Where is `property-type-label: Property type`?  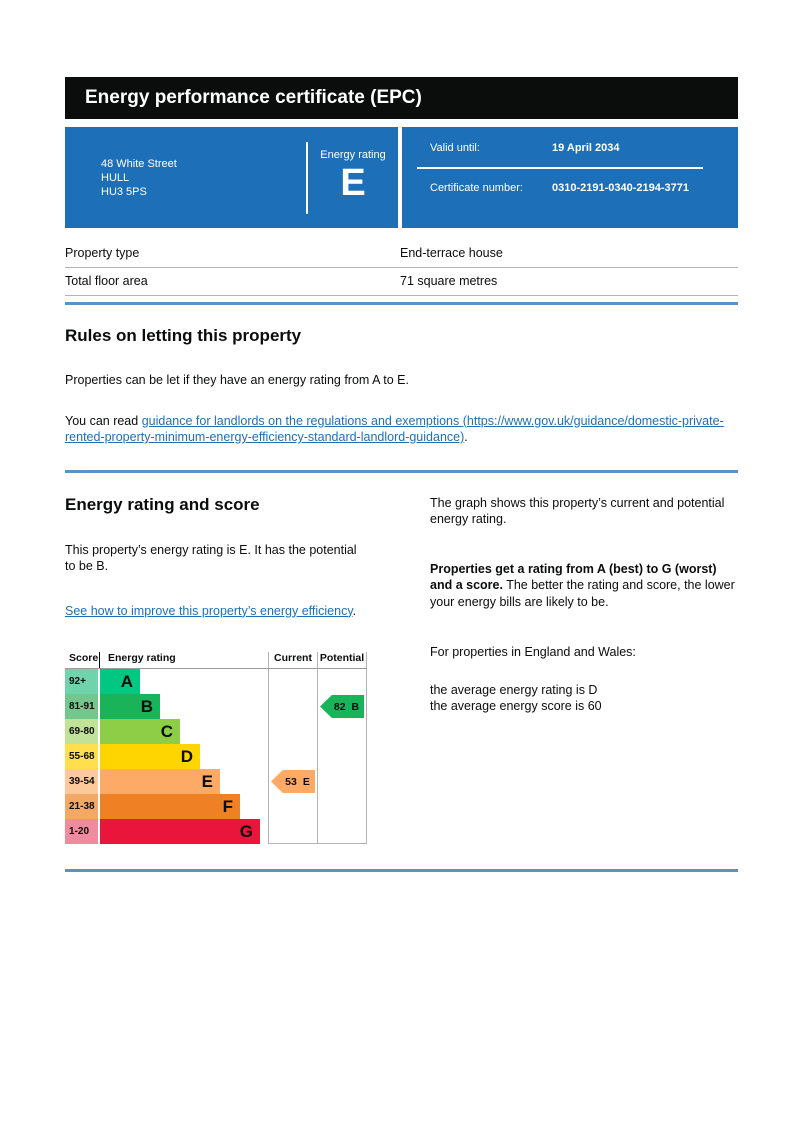
property-type-label: Property type is located at coordinates (102, 253).